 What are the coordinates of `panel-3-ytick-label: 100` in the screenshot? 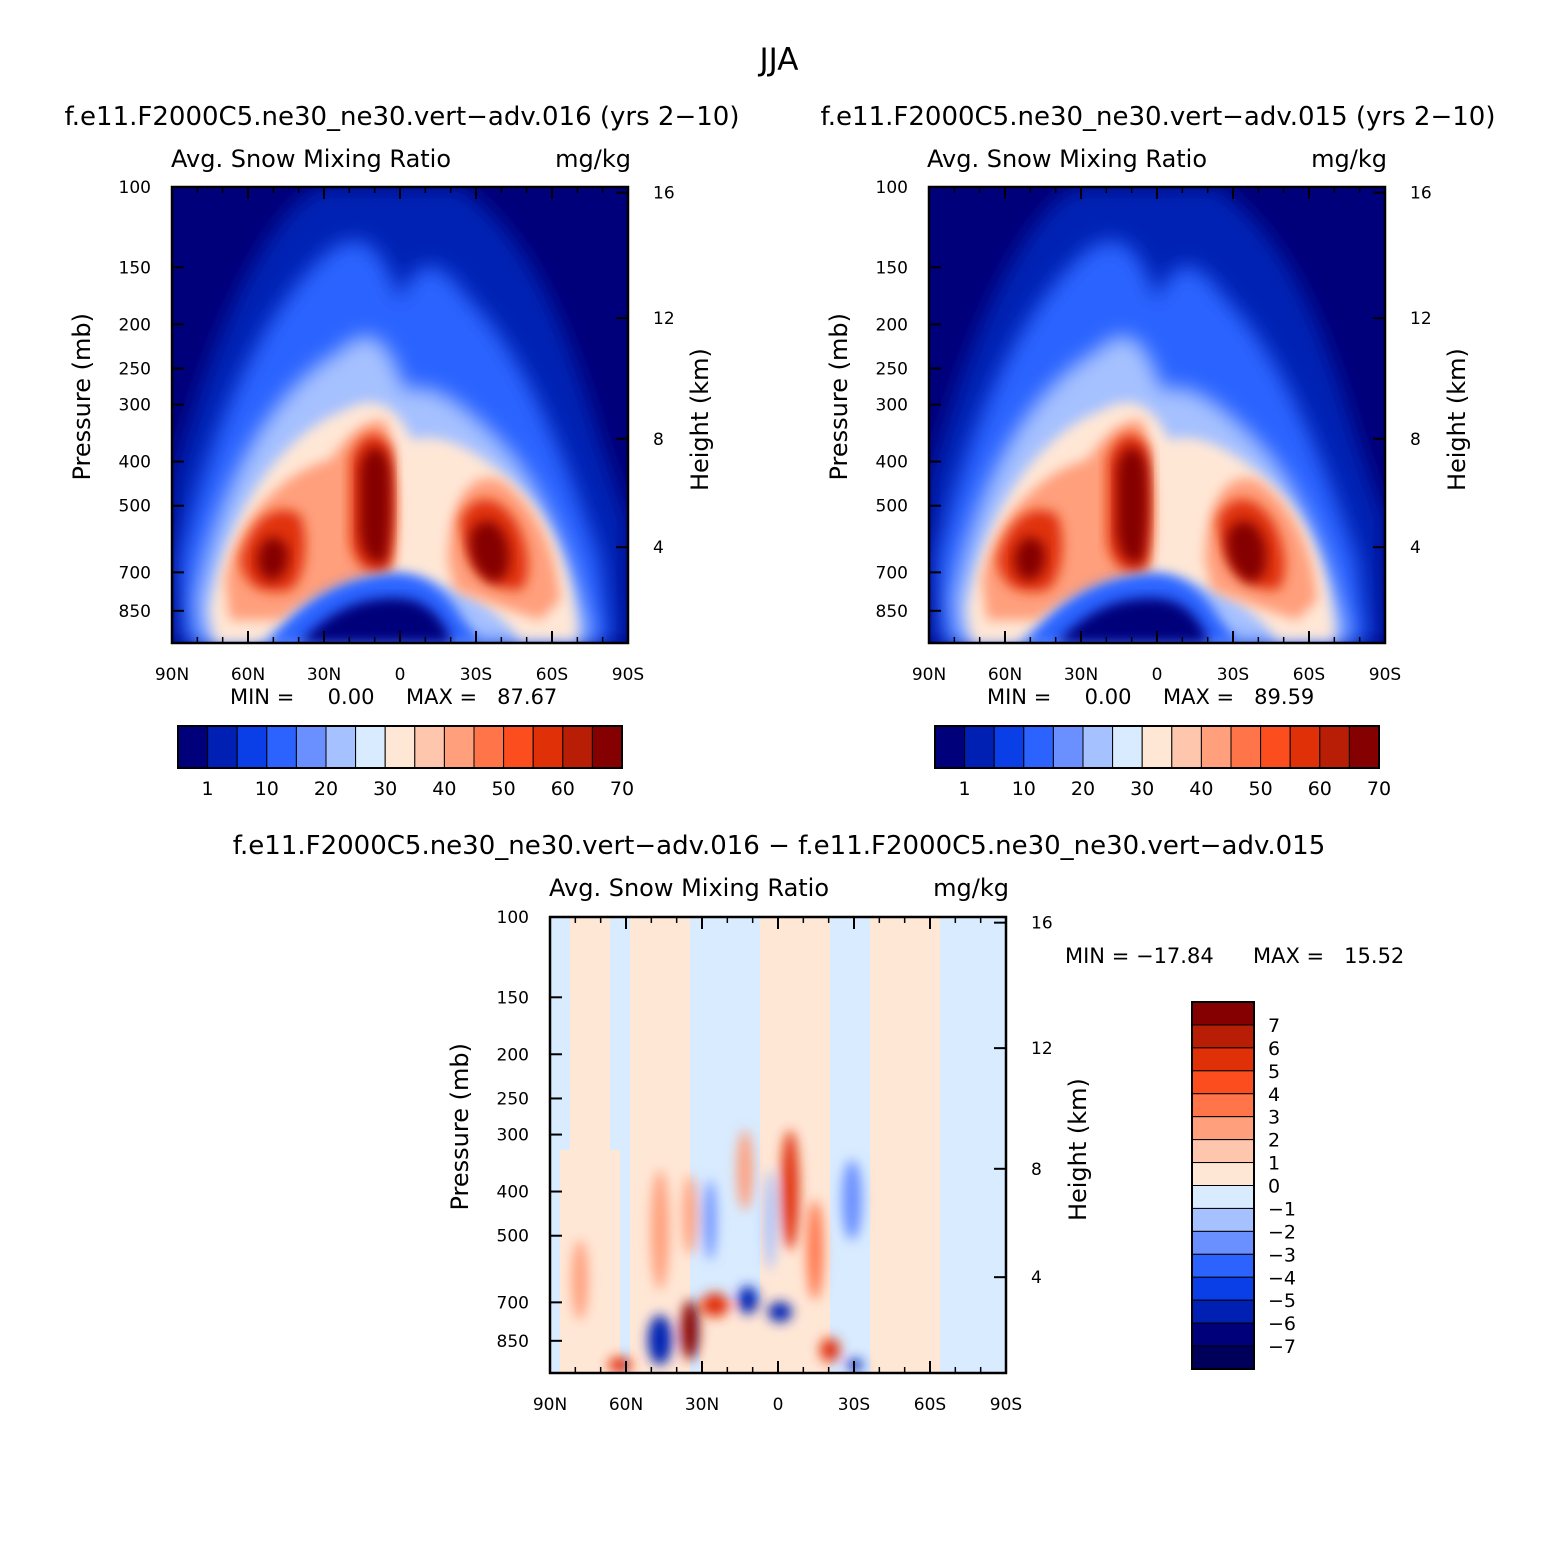 It's located at (513, 918).